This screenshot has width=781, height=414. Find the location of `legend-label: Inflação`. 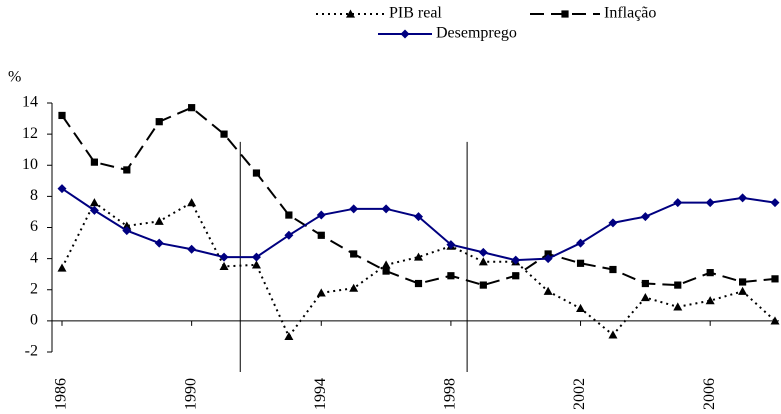

legend-label: Inflação is located at coordinates (630, 13).